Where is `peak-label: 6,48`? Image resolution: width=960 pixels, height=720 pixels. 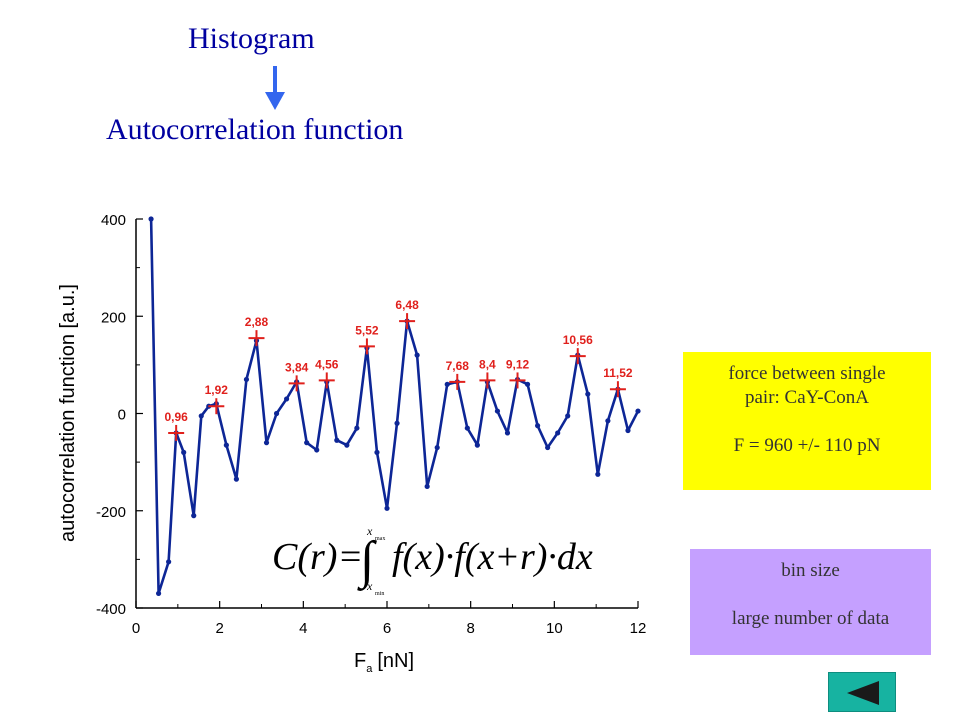
peak-label: 6,48 is located at coordinates (407, 305).